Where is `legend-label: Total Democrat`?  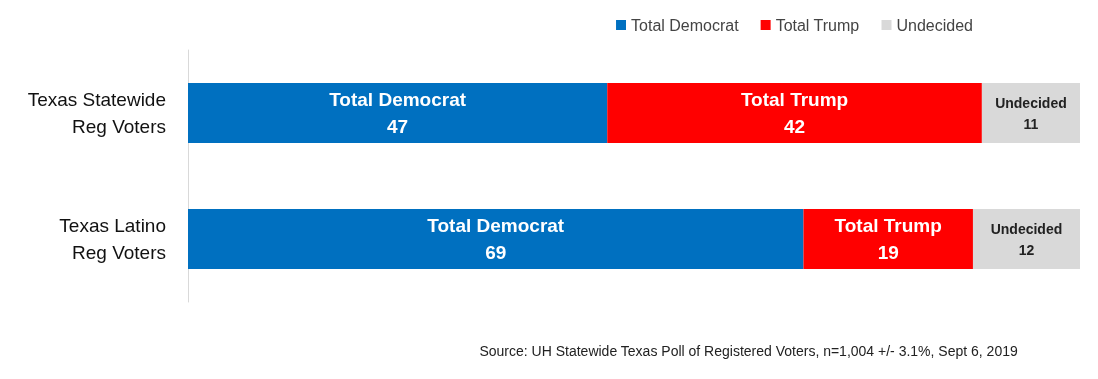
legend-label: Total Democrat is located at coordinates (685, 25).